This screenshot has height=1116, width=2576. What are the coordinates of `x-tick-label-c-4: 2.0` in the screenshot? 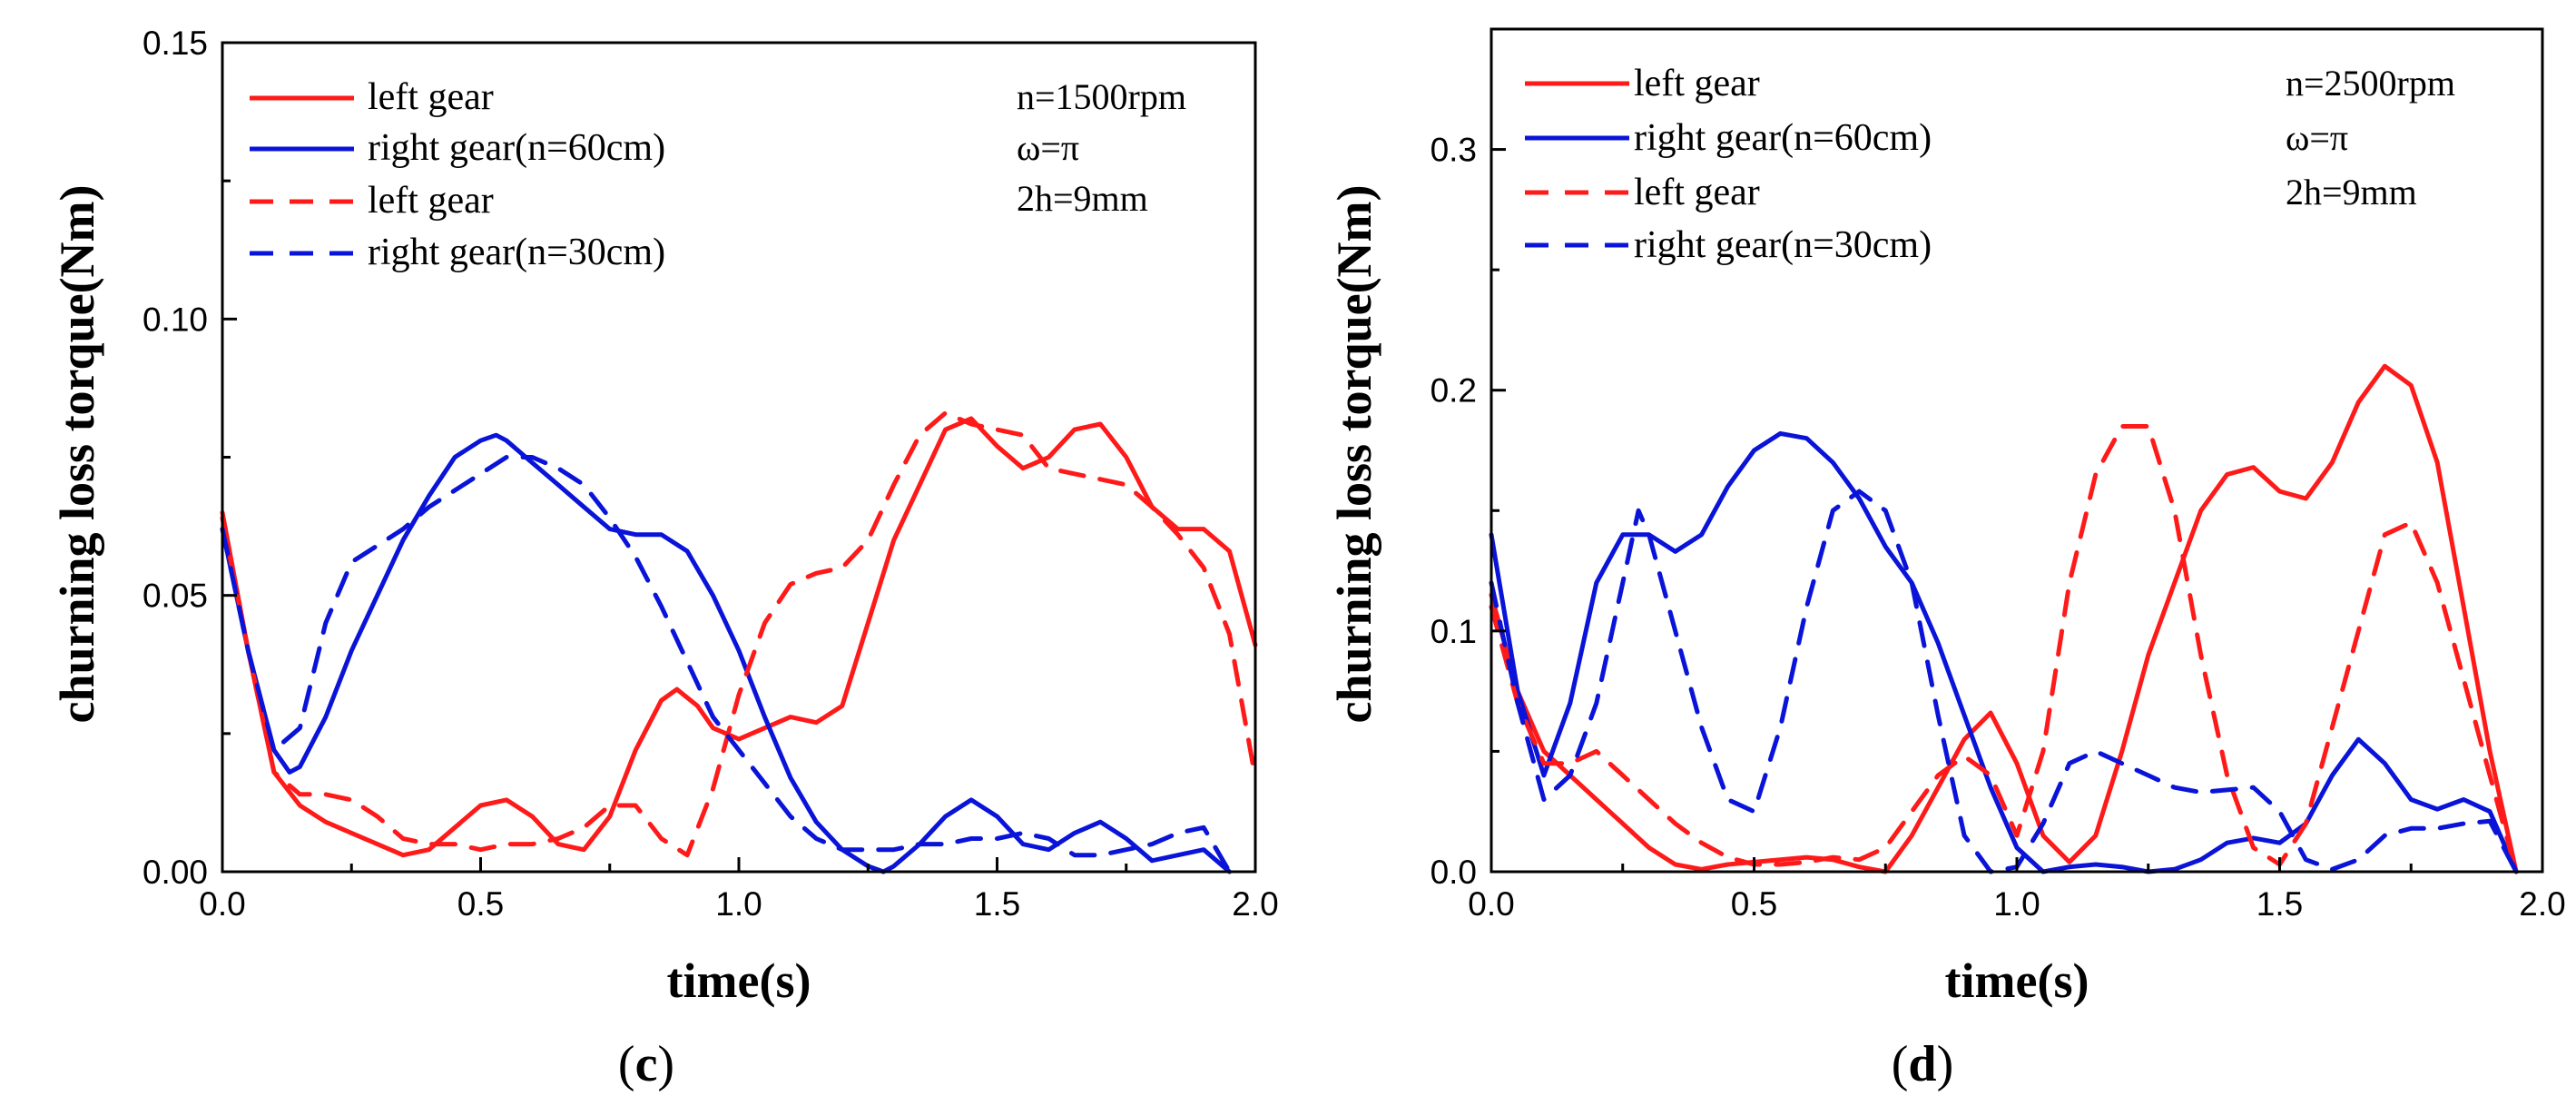 It's located at (1255, 904).